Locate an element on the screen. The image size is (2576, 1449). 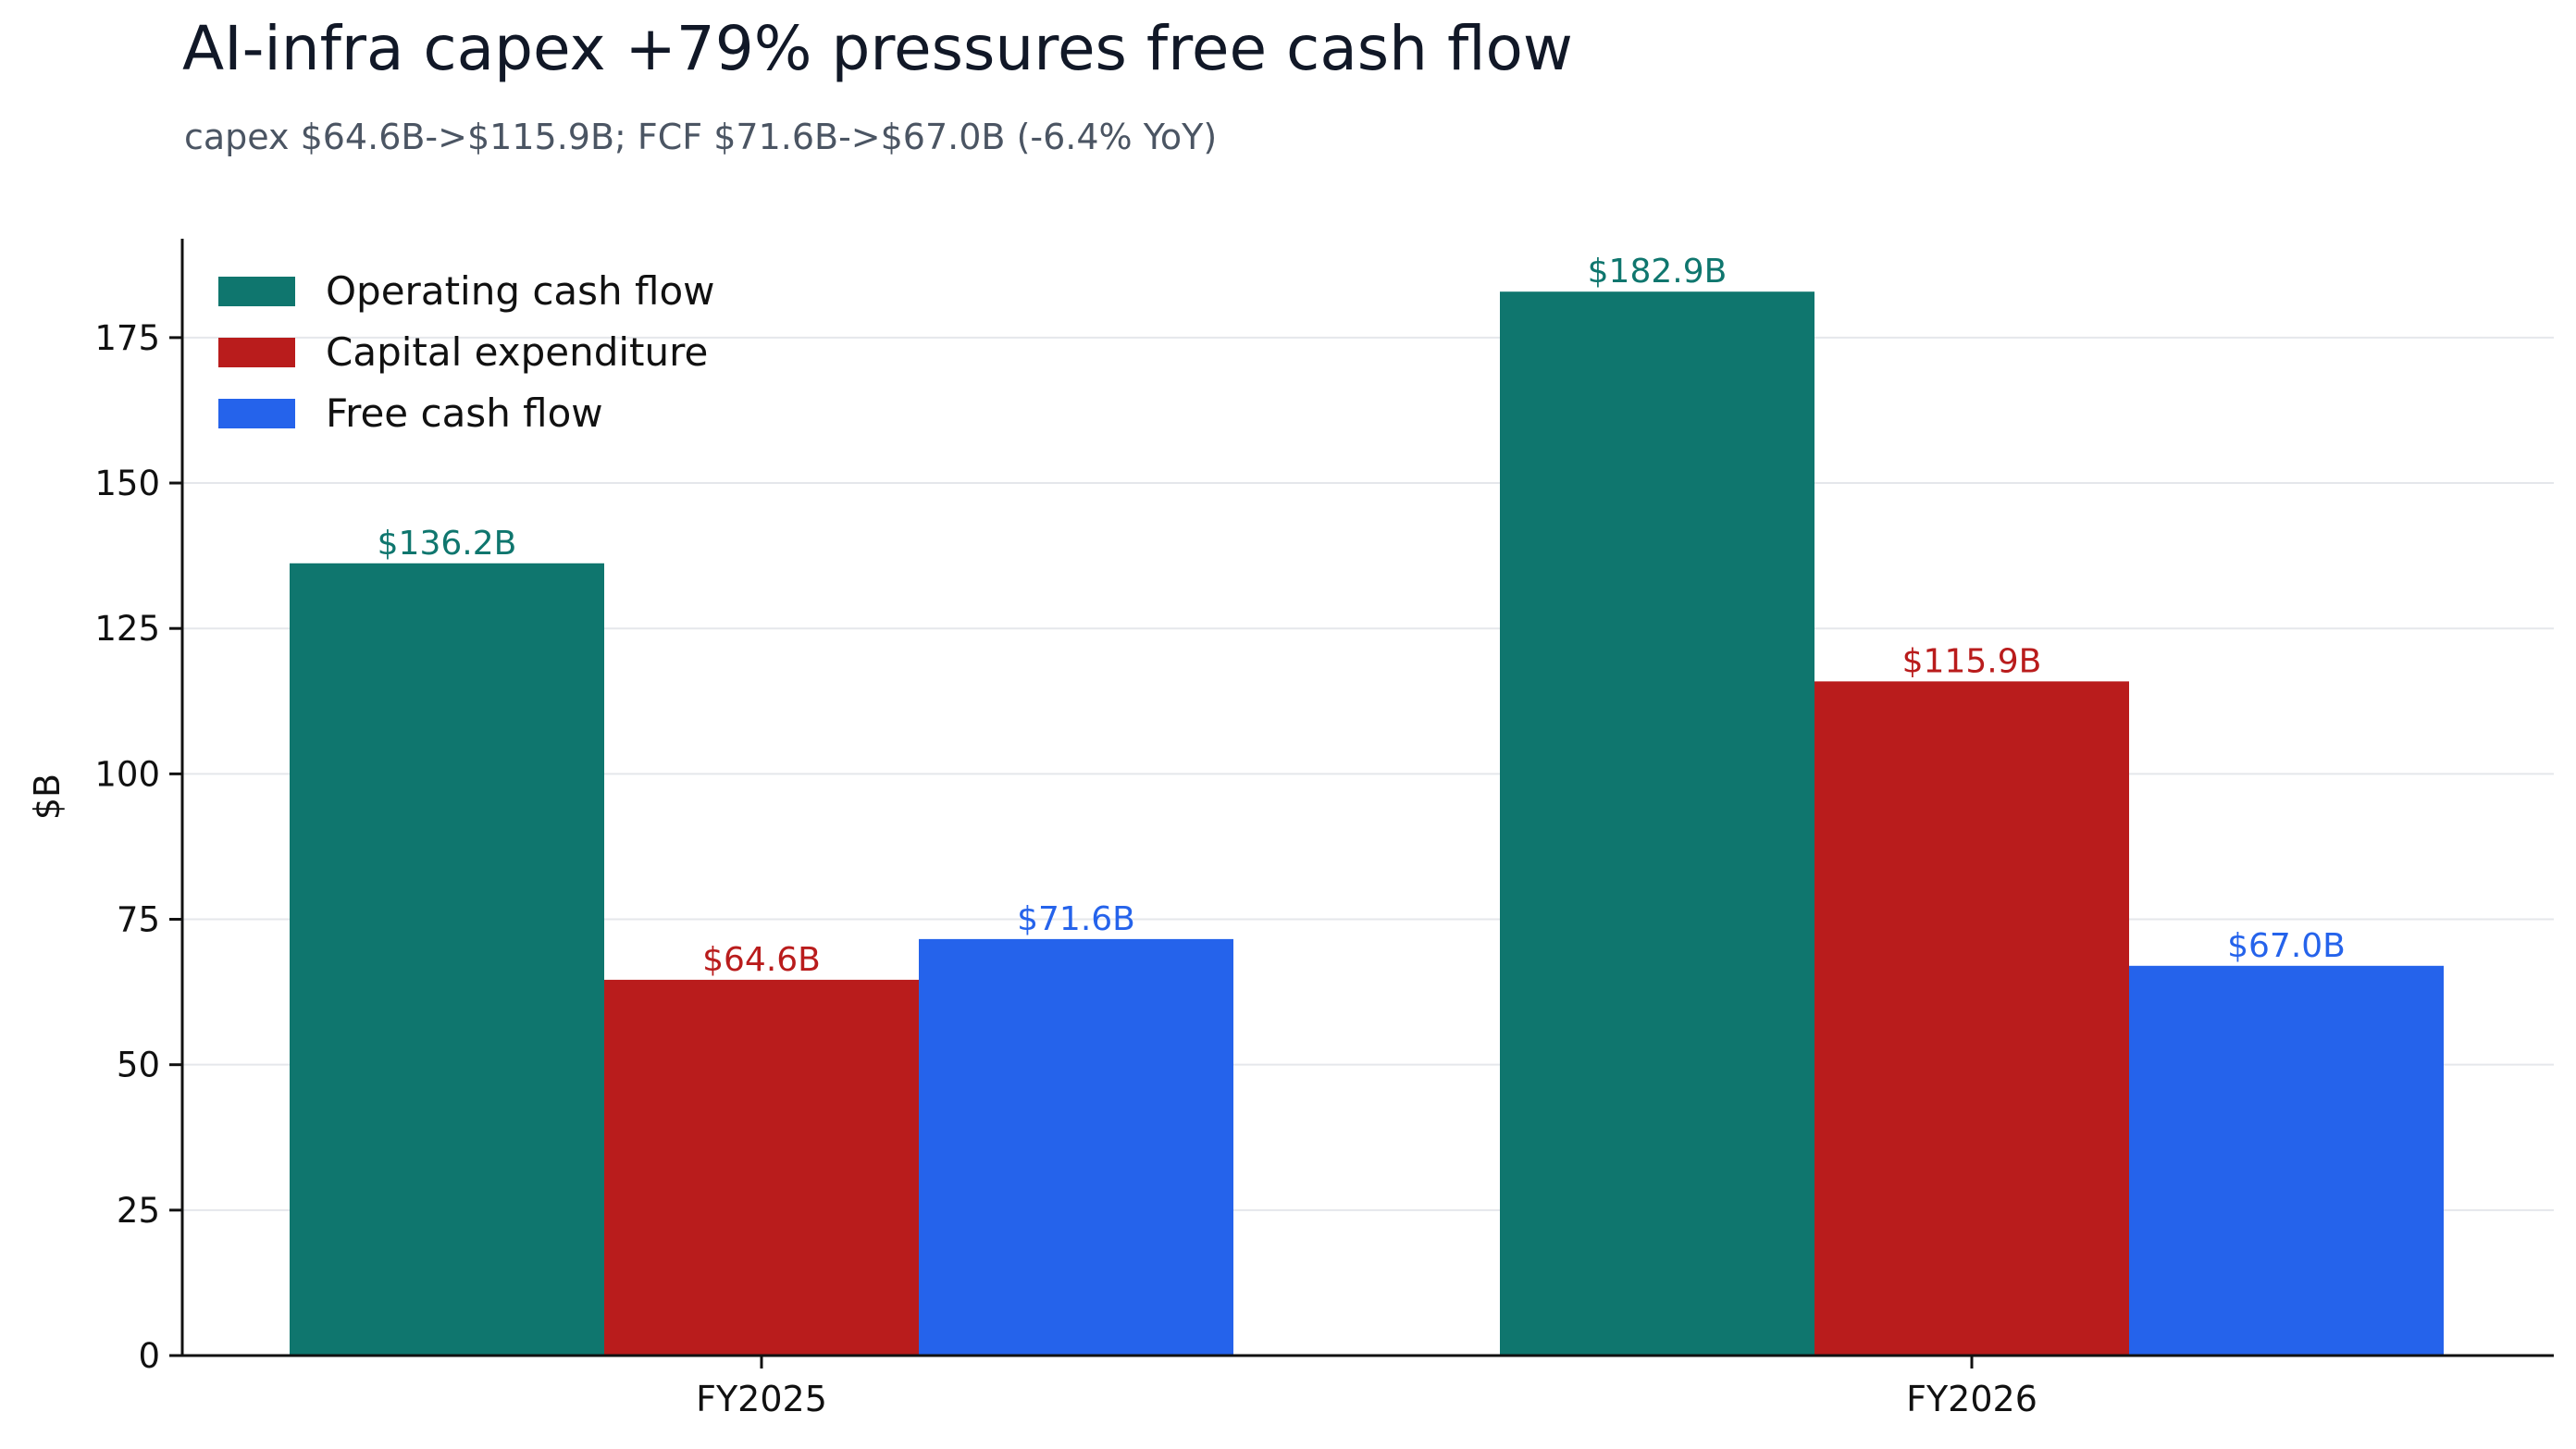
legend-label: Free cash flow is located at coordinates (465, 413).